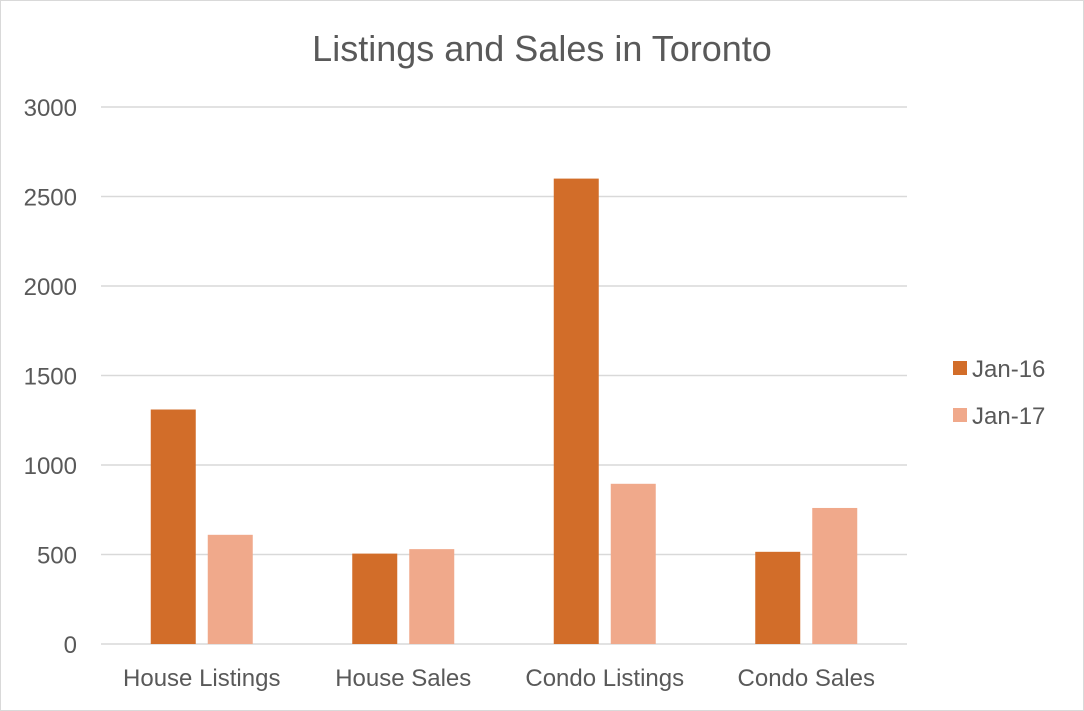 The width and height of the screenshot is (1084, 711). What do you see at coordinates (432, 596) in the screenshot?
I see `bar-jan-17-house-sales` at bounding box center [432, 596].